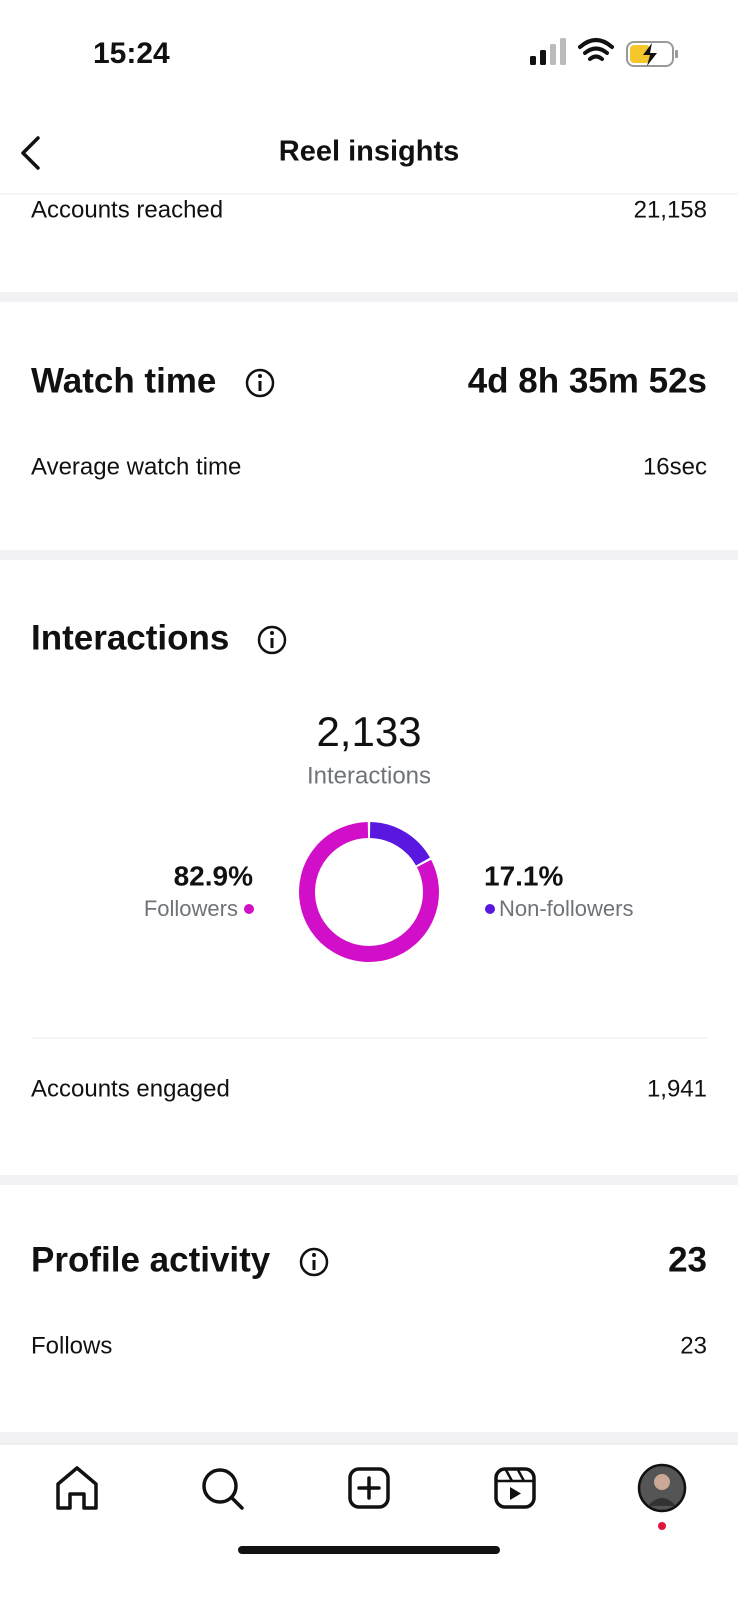 The height and width of the screenshot is (1600, 738). I want to click on section-total: 23, so click(687, 1259).